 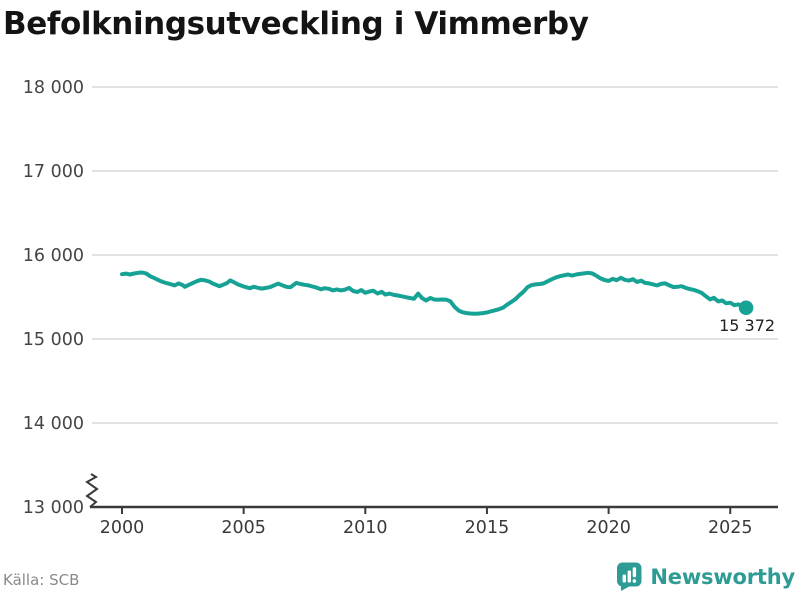 I want to click on newsworthy-wordmark: Newsworthy, so click(x=722, y=576).